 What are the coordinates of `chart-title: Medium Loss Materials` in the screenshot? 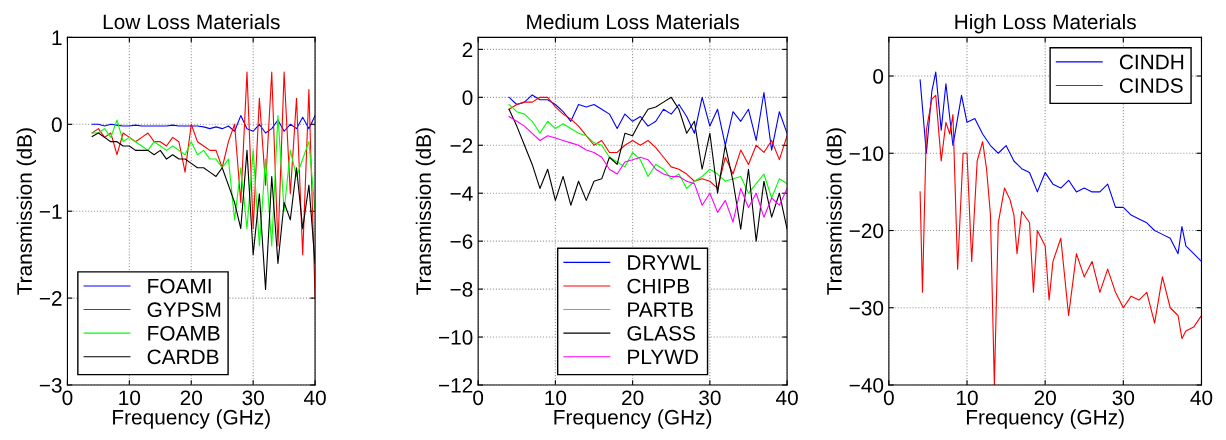 It's located at (633, 21).